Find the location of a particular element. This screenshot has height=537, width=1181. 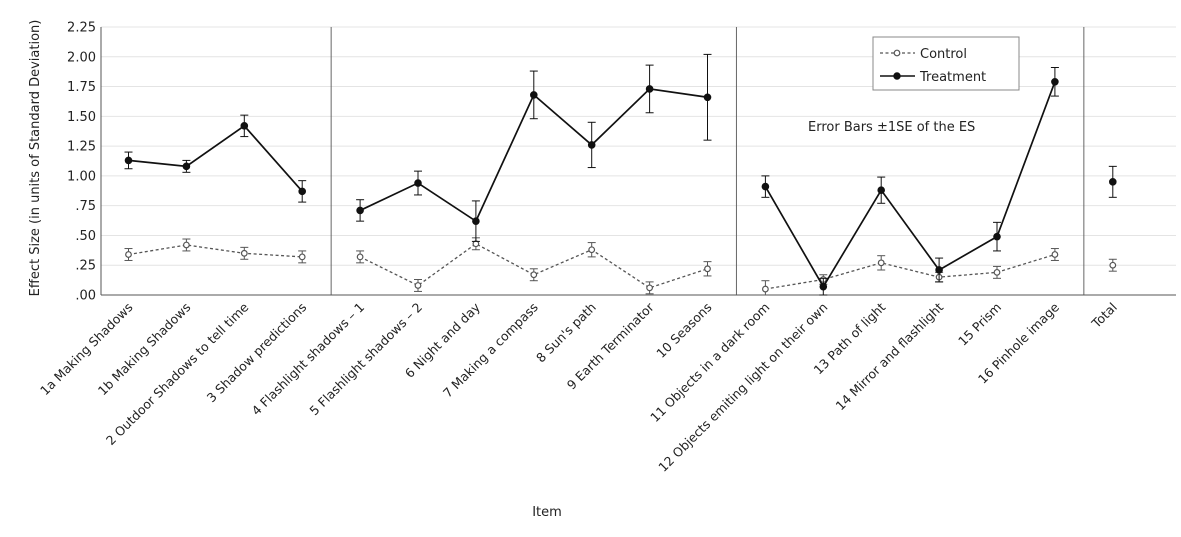

x-tick-label: 1a Making Shadows is located at coordinates (86, 349).